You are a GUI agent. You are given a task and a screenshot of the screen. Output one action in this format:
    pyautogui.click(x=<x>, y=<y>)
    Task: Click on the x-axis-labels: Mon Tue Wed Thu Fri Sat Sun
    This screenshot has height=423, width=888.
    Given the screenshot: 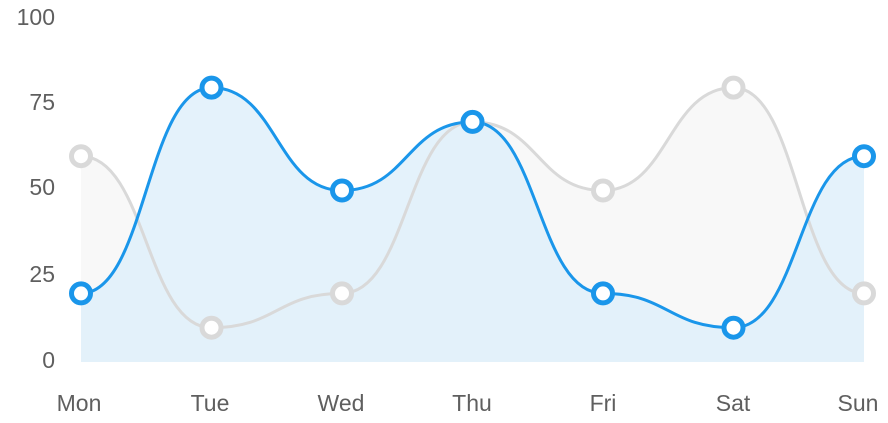 What is the action you would take?
    pyautogui.click(x=468, y=403)
    